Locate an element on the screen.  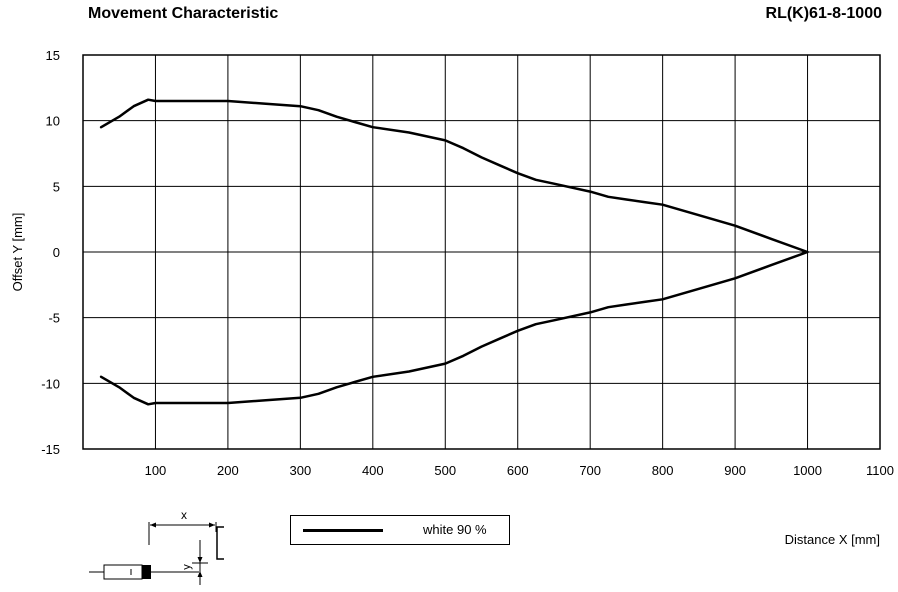
y-tick-label: -10 is located at coordinates (50, 383).